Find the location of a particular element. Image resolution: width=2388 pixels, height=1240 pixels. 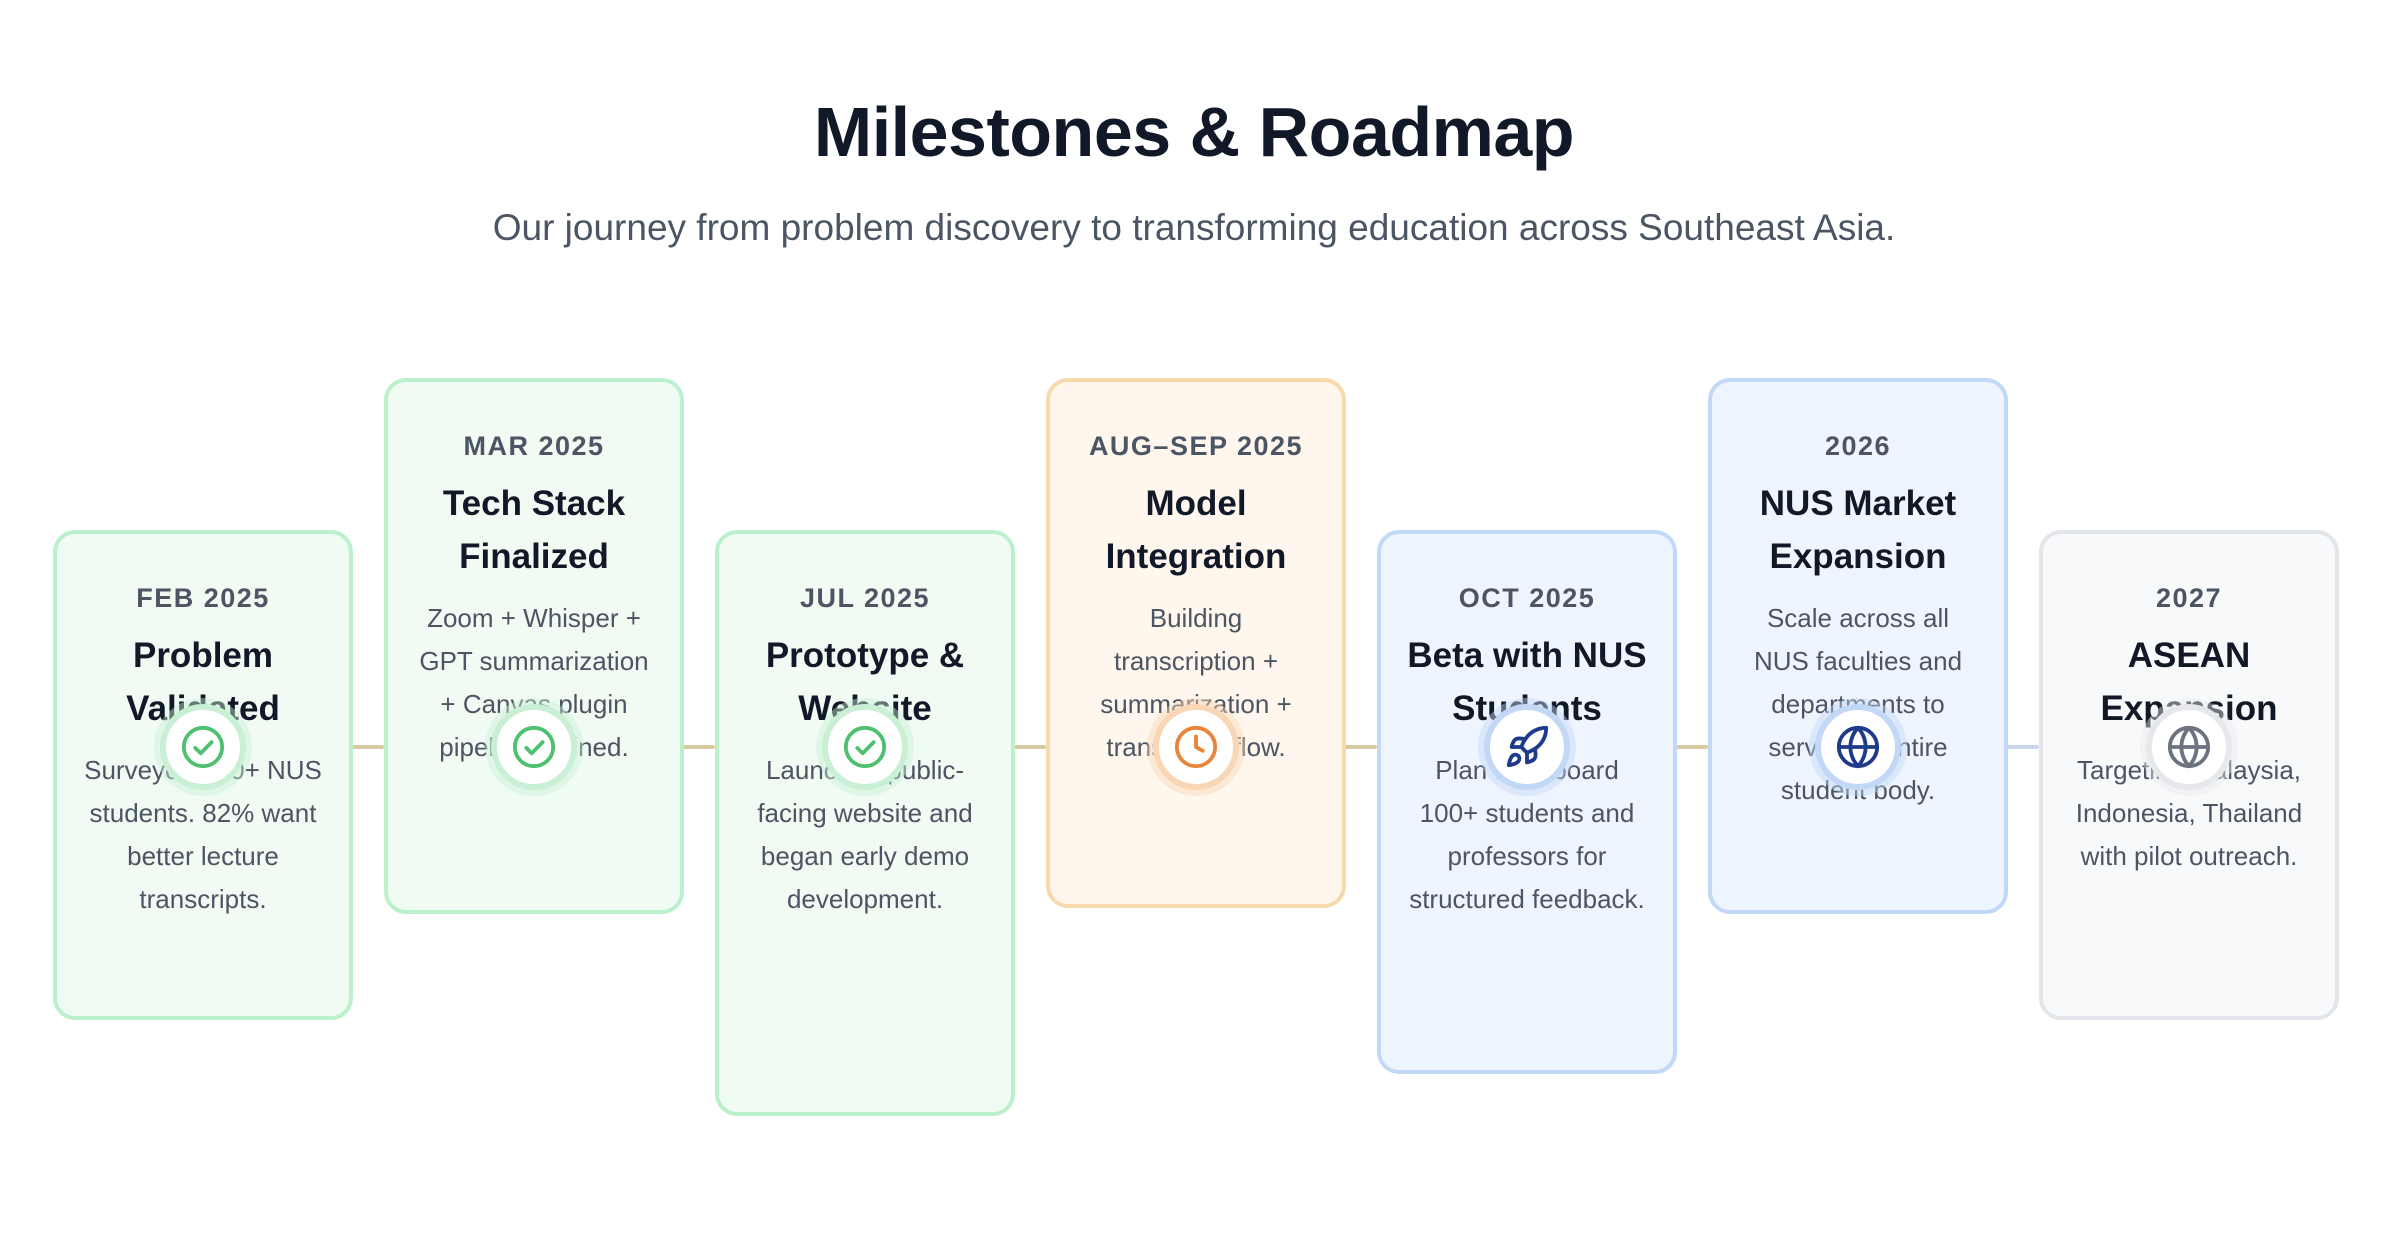

milestone-title: Prototype & Website is located at coordinates (865, 682).